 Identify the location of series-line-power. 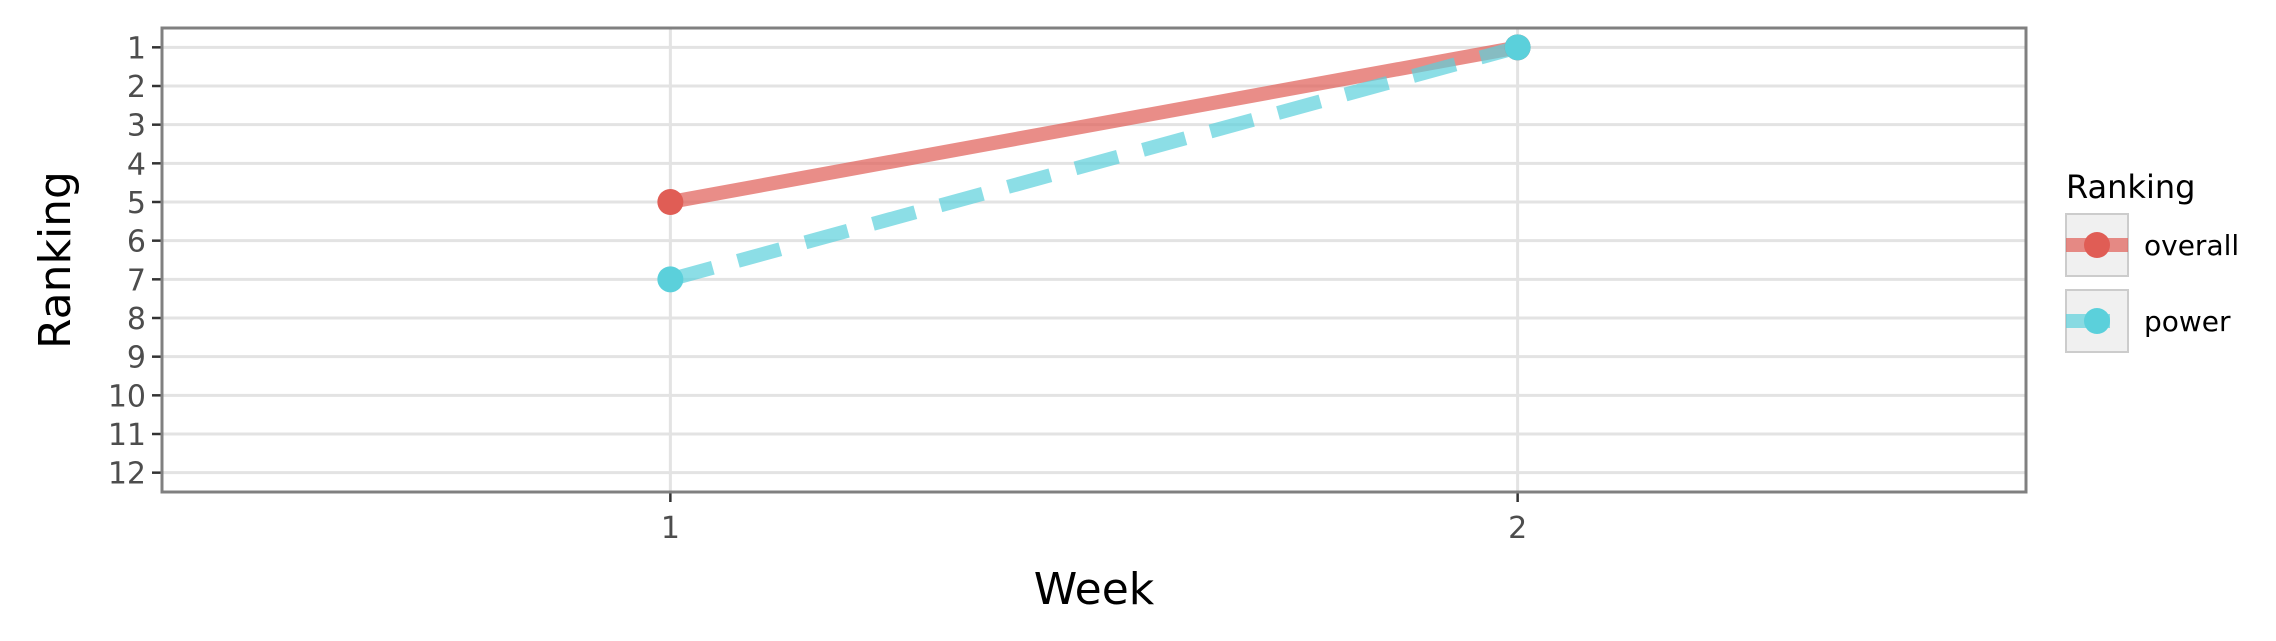
(1094, 163).